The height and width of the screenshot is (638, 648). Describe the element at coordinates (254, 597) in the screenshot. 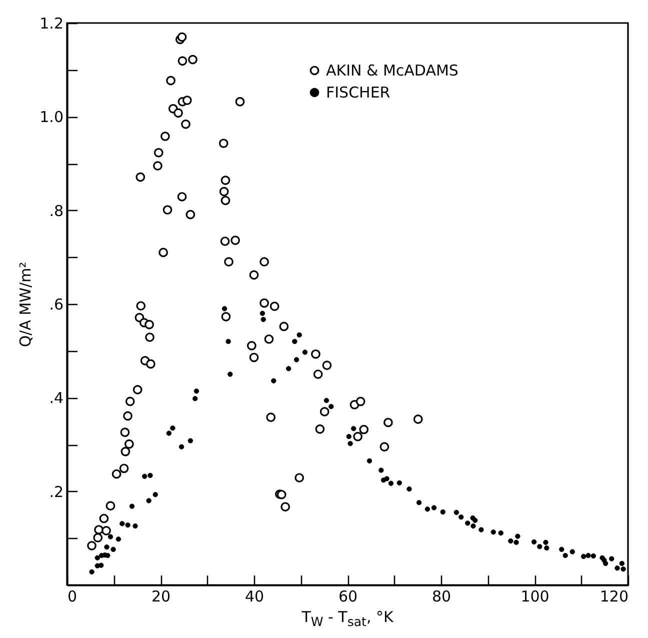

I see `x-tick-label: 40` at that location.